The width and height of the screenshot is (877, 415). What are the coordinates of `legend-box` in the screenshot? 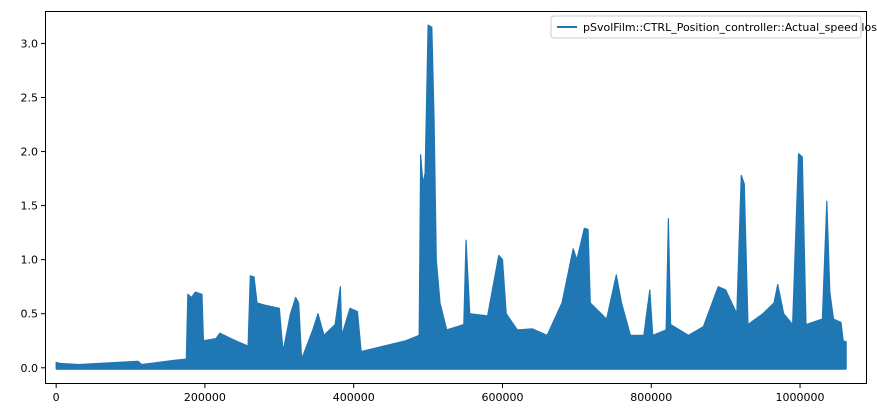 It's located at (706, 27).